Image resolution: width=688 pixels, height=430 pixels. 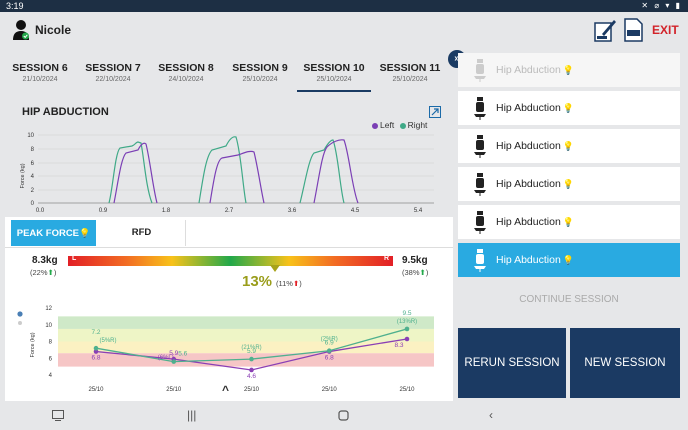 I want to click on right-value-label: 7.2, so click(x=95, y=332).